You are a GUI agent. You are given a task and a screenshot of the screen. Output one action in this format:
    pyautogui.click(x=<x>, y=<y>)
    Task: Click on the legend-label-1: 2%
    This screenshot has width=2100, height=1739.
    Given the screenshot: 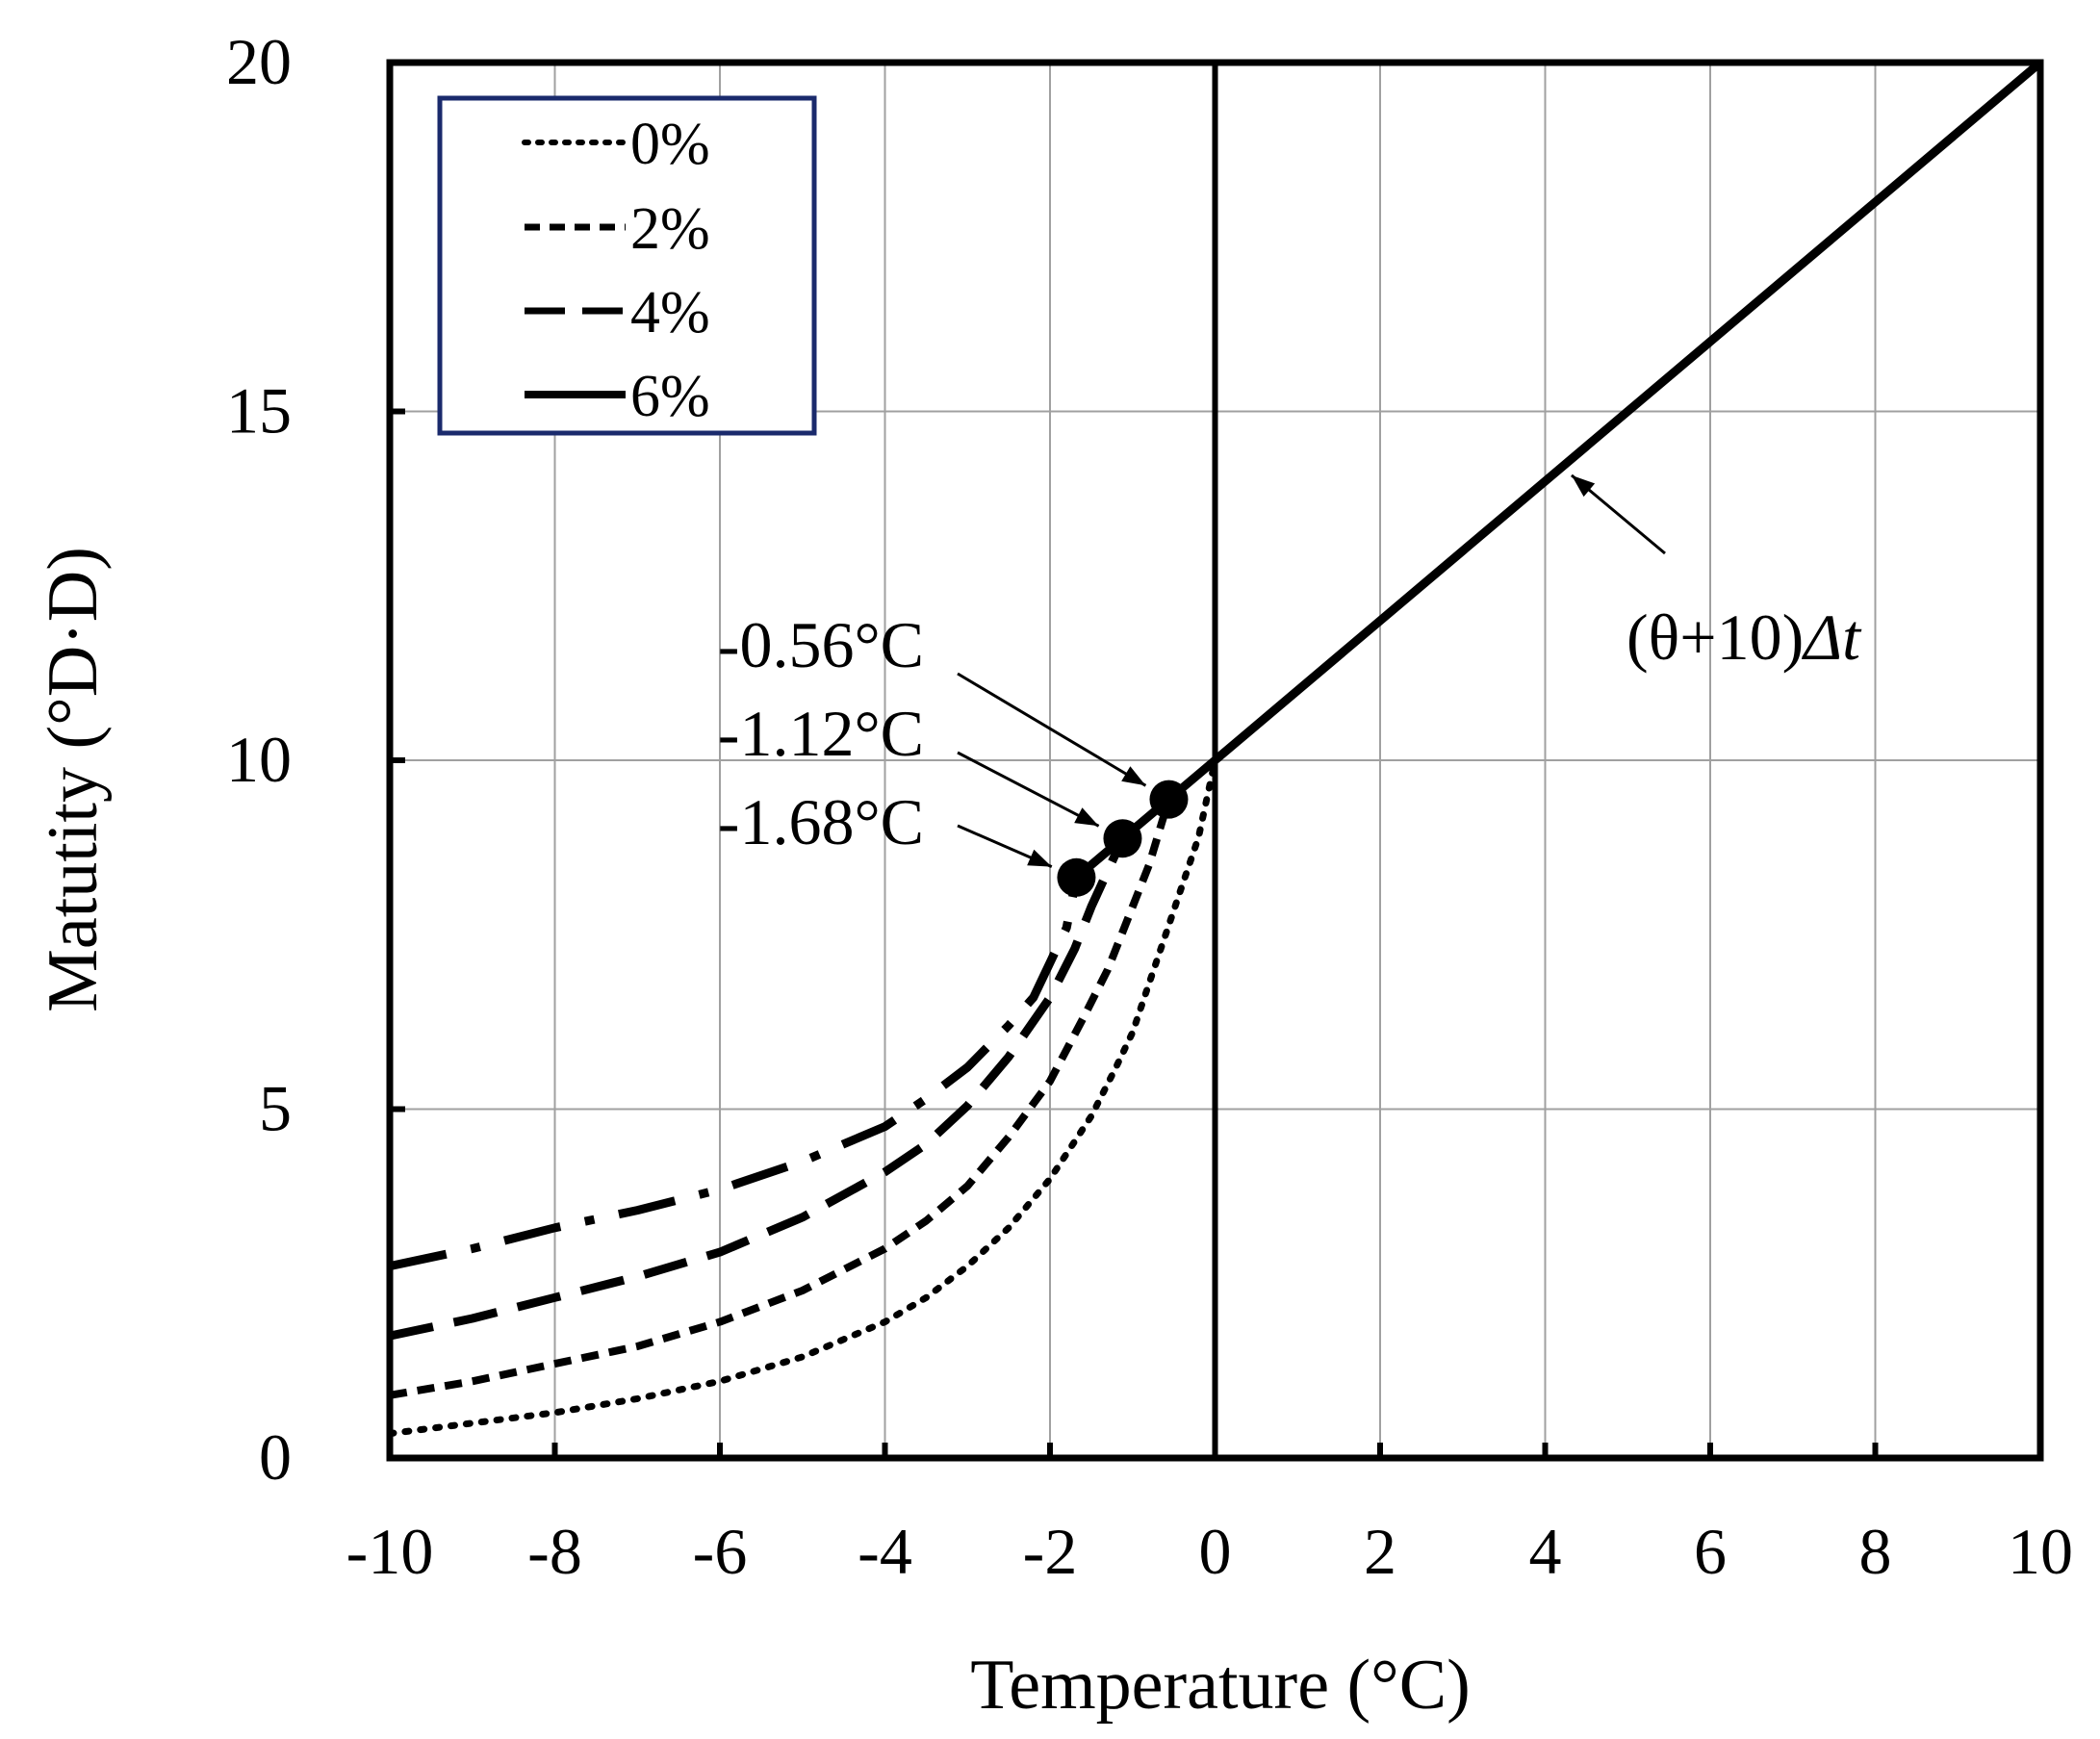 What is the action you would take?
    pyautogui.click(x=670, y=229)
    